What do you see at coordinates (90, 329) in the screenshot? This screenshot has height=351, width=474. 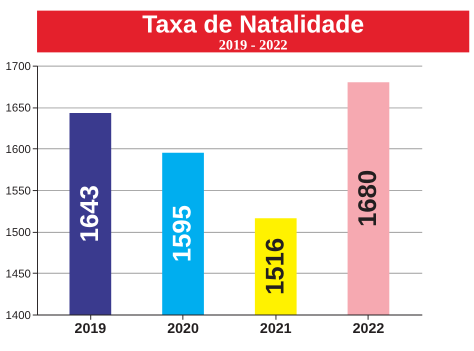 I see `x-tick-label: 2019` at bounding box center [90, 329].